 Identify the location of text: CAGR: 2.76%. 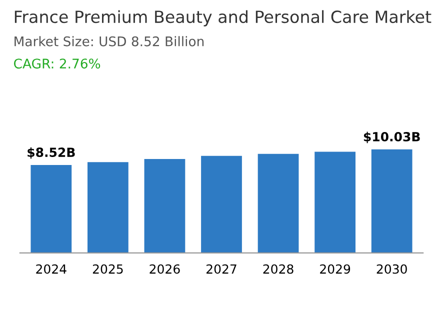
(57, 63).